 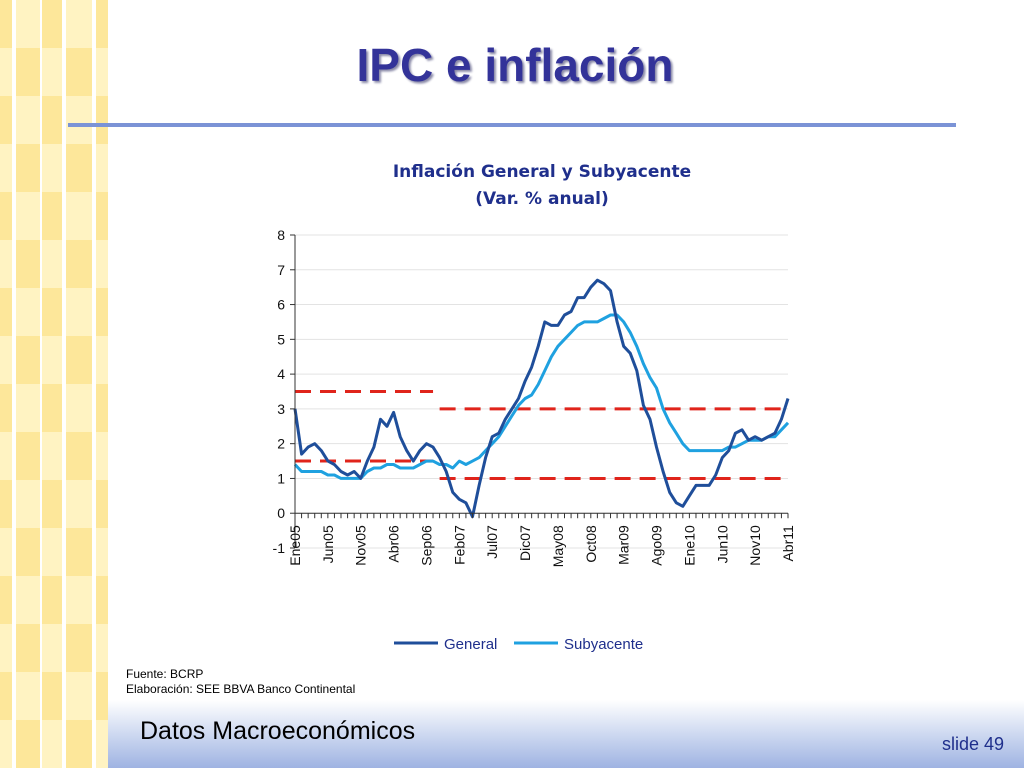 I want to click on x-tick-label: Feb07, so click(x=459, y=545).